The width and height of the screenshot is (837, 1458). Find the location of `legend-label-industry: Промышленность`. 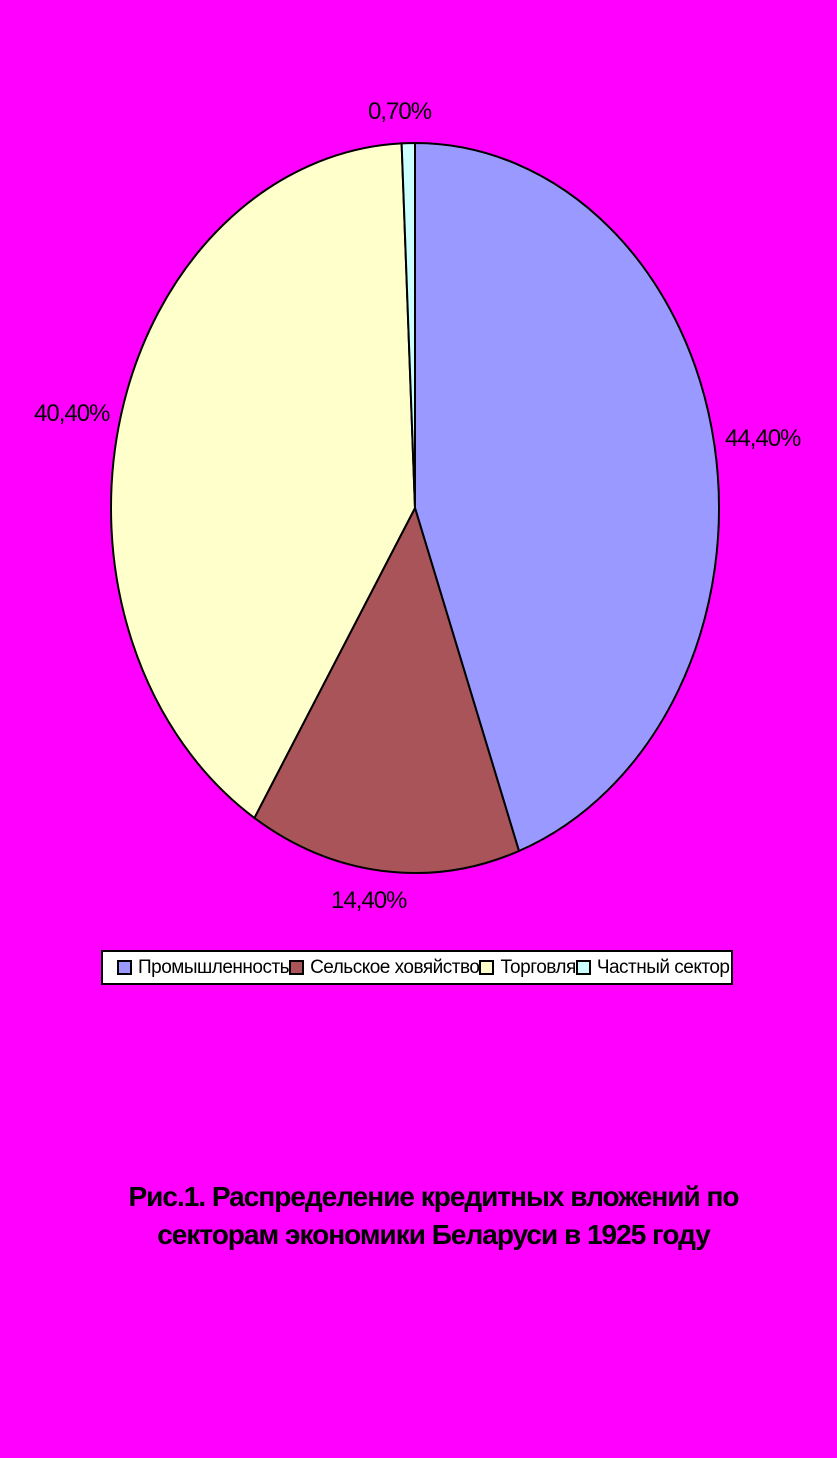

legend-label-industry: Промышленность is located at coordinates (214, 967).